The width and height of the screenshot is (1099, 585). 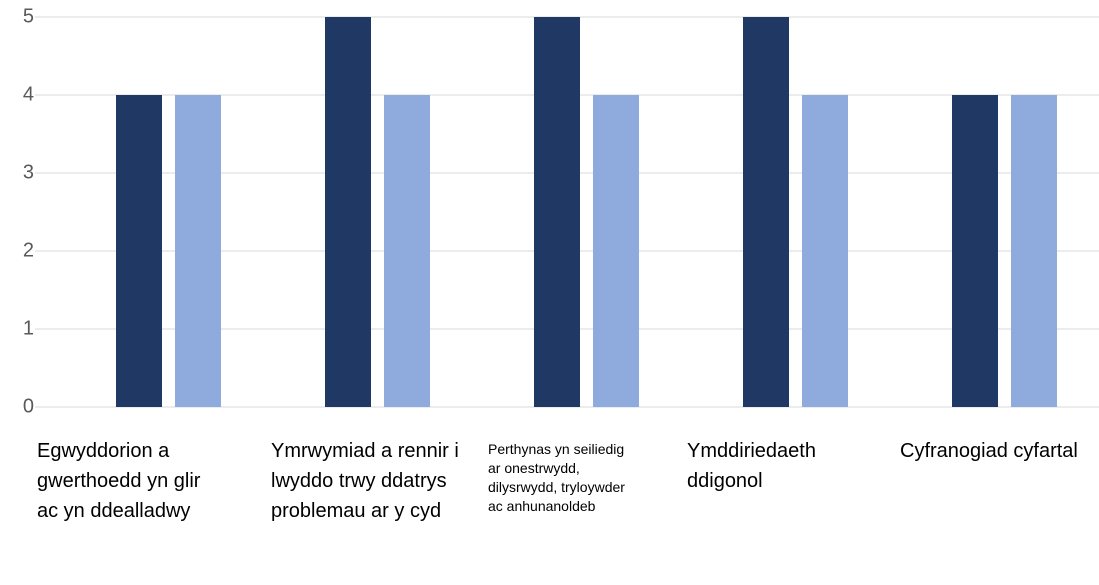 I want to click on y-tick-label: 3, so click(x=28, y=172).